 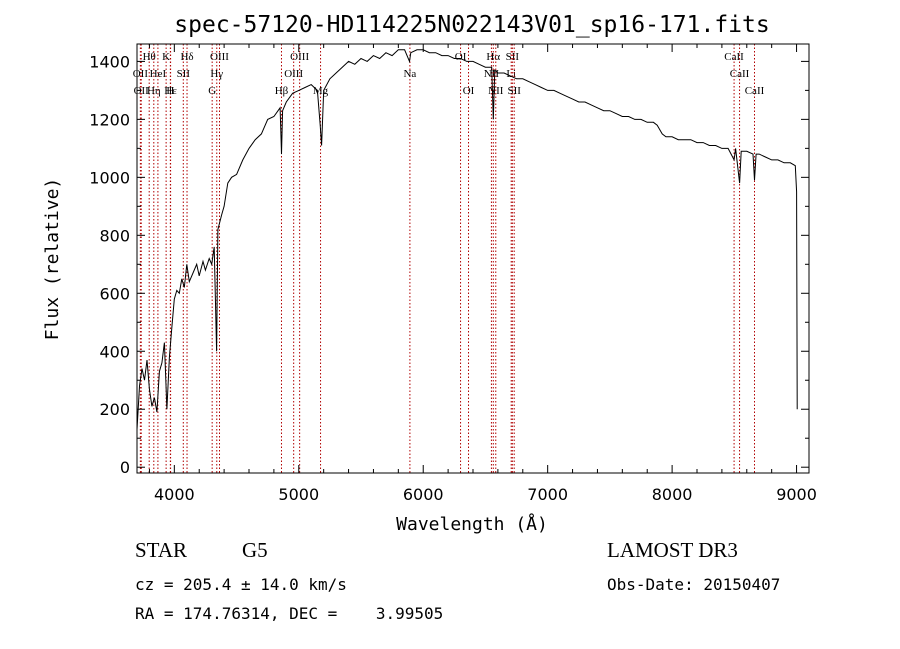 I want to click on y-tick-label: 400, so click(x=114, y=351).